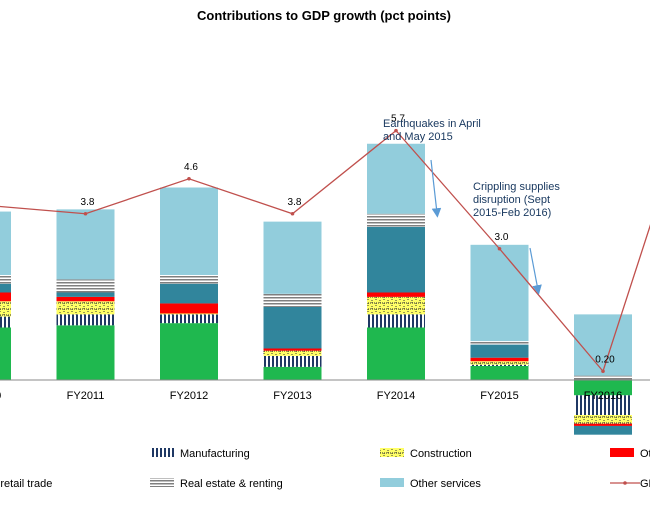  What do you see at coordinates (162, 452) in the screenshot?
I see `legend-swatch-manufacturing` at bounding box center [162, 452].